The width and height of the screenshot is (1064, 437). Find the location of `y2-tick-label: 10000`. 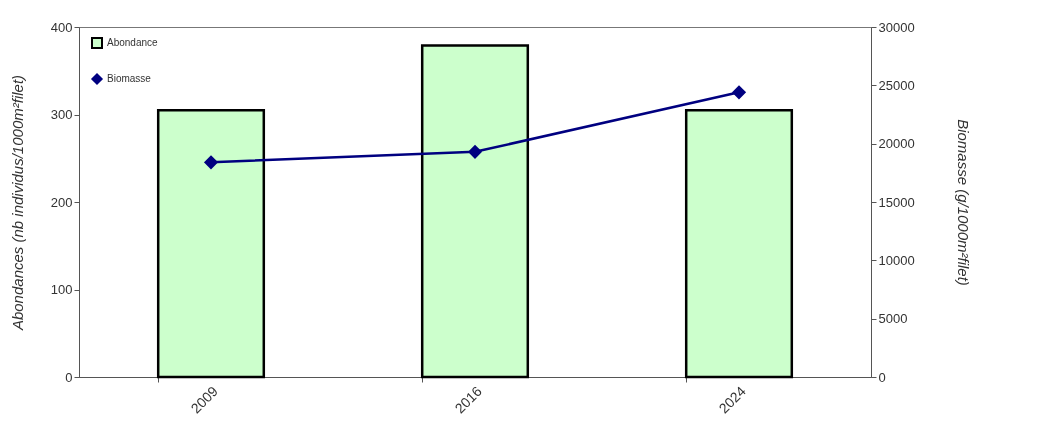

y2-tick-label: 10000 is located at coordinates (896, 260).